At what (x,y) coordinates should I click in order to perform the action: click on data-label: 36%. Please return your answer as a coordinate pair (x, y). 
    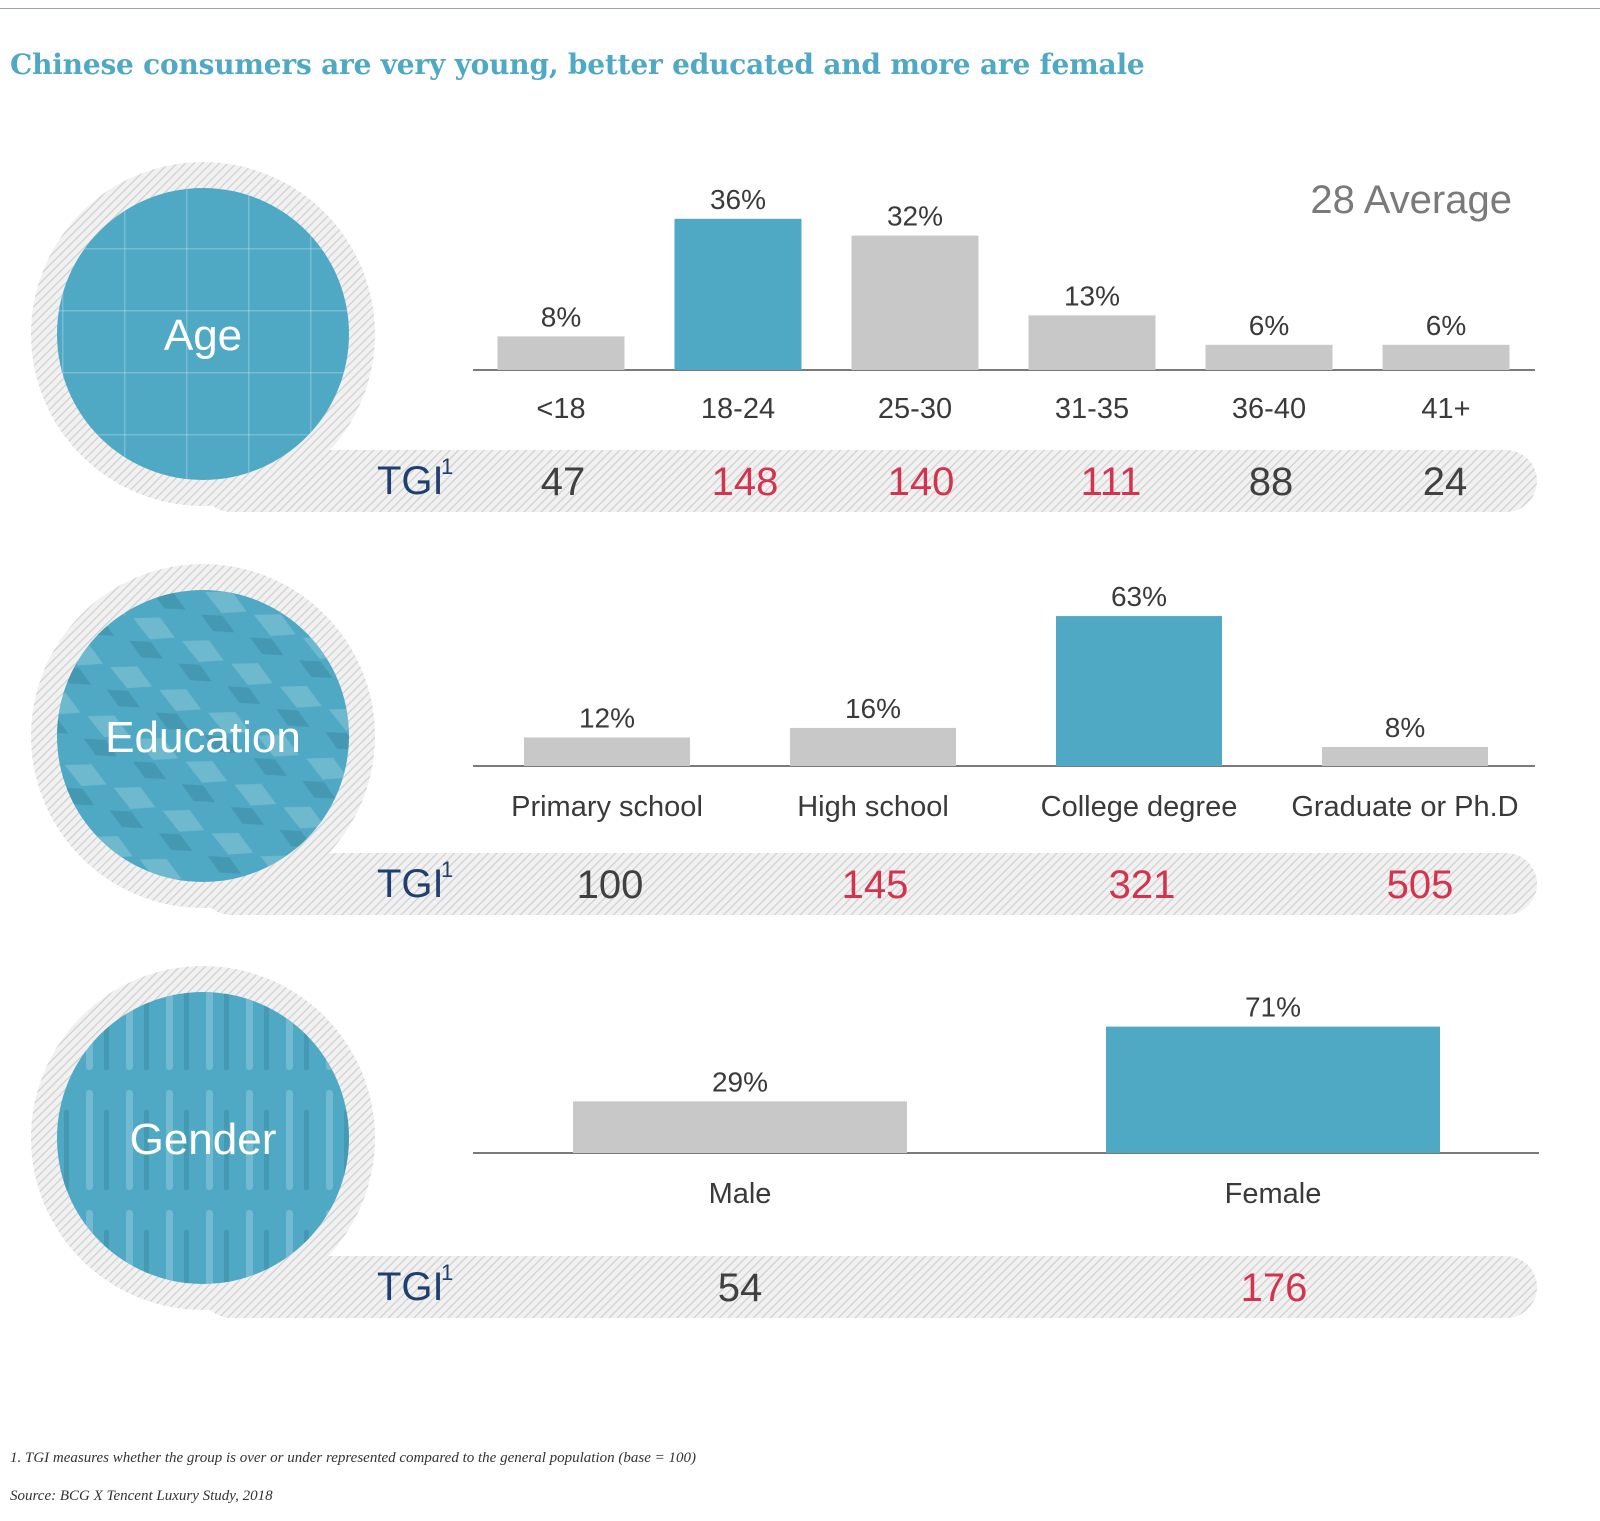
    Looking at the image, I should click on (738, 199).